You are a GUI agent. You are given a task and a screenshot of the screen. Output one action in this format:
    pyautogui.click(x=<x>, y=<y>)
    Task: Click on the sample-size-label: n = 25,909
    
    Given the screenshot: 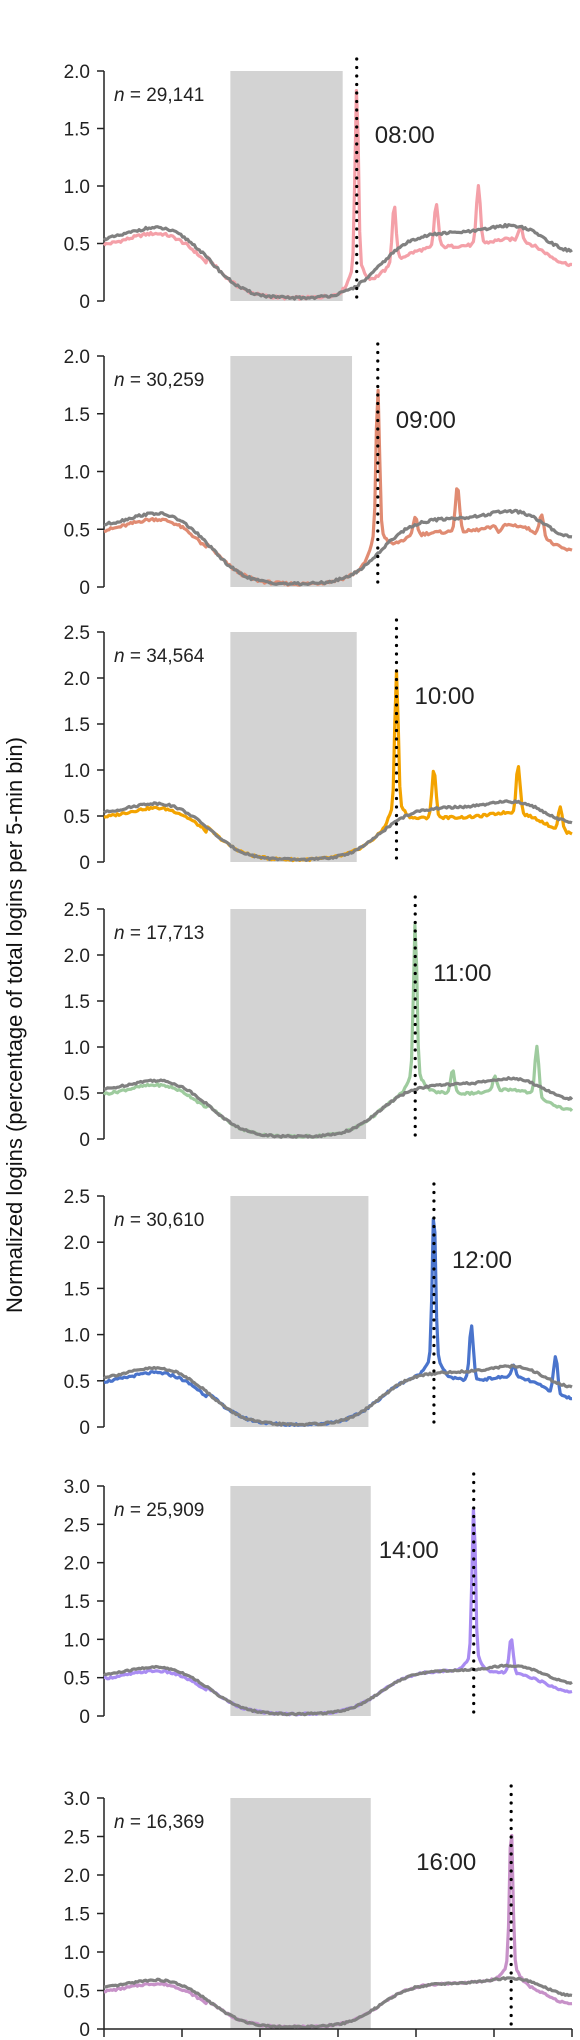 What is the action you would take?
    pyautogui.click(x=159, y=1510)
    